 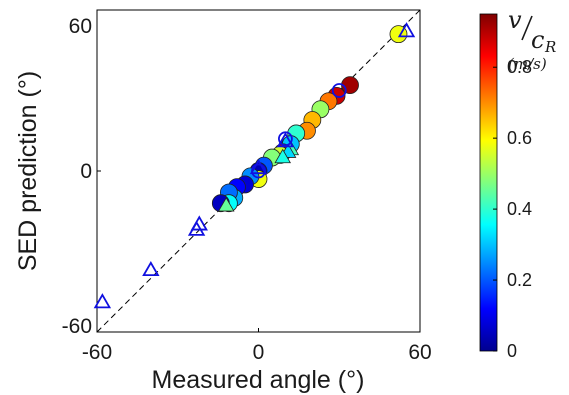 I want to click on colorbar-unit: (m/s), so click(x=527, y=64).